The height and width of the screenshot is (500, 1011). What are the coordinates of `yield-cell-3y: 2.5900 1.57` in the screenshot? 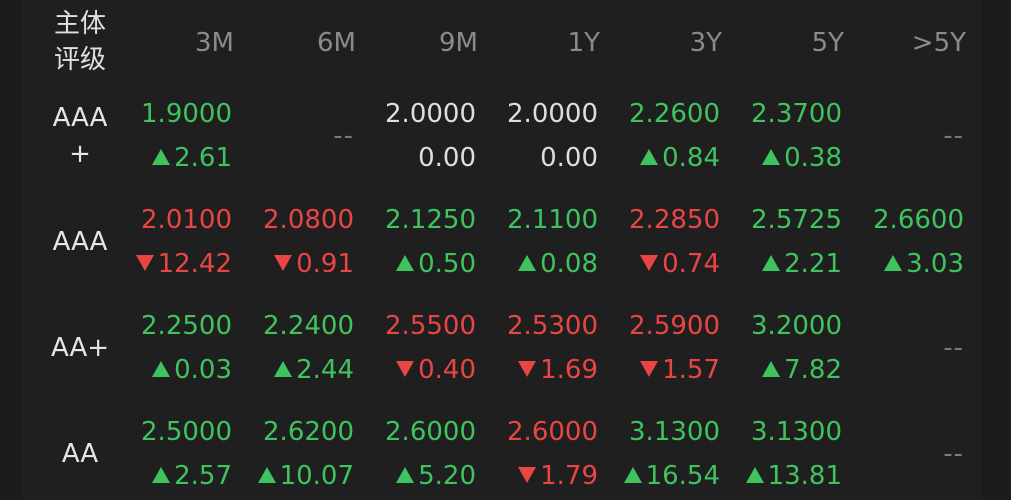 It's located at (662, 348).